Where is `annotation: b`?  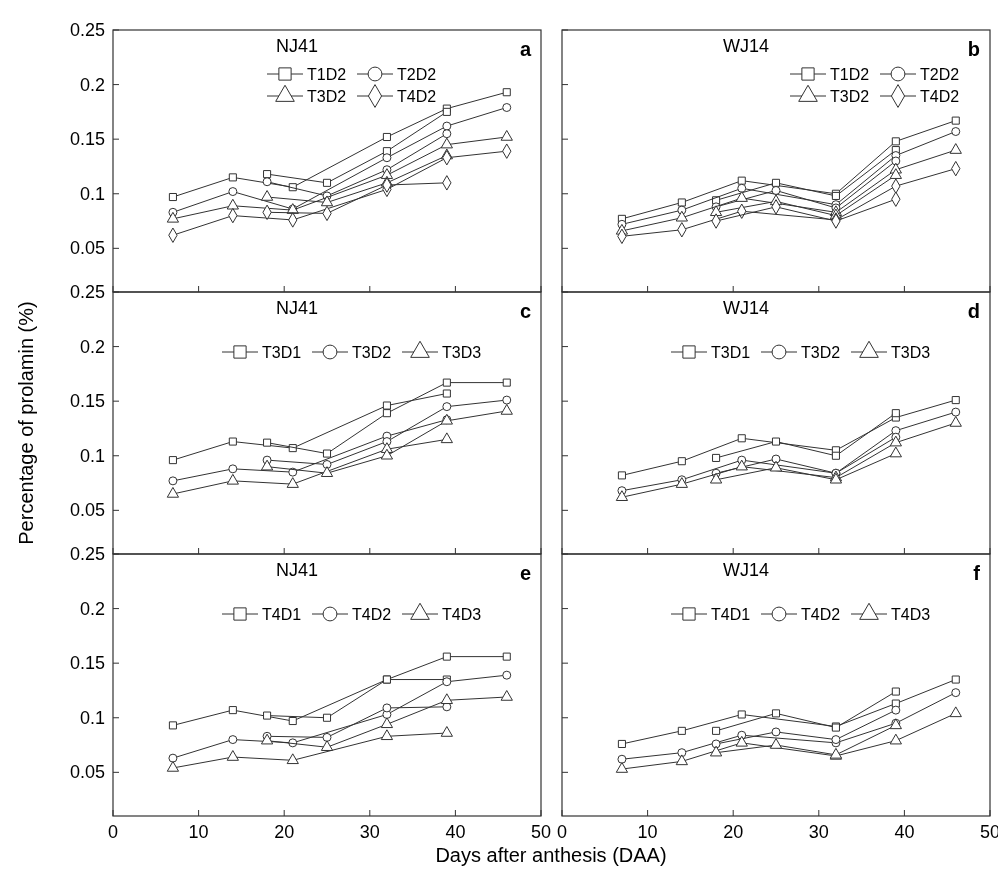 annotation: b is located at coordinates (973, 49).